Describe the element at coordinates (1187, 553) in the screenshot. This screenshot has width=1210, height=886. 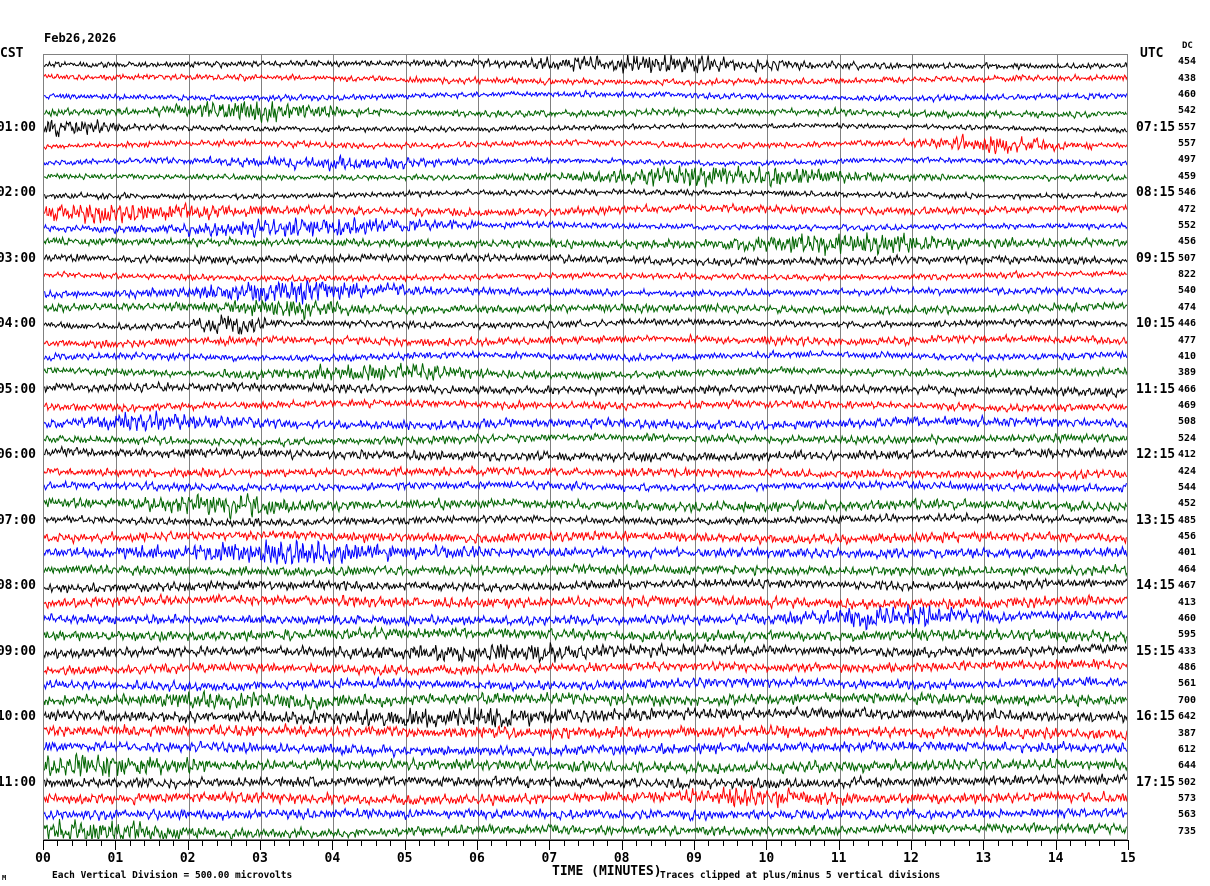
I see `dc-value: 401` at that location.